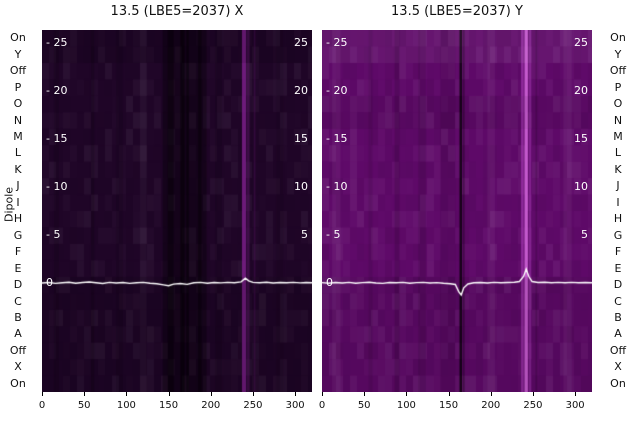 The width and height of the screenshot is (640, 440). Describe the element at coordinates (457, 11) in the screenshot. I see `panel-title-y: 13.5 (LBE5=2037) Y` at that location.